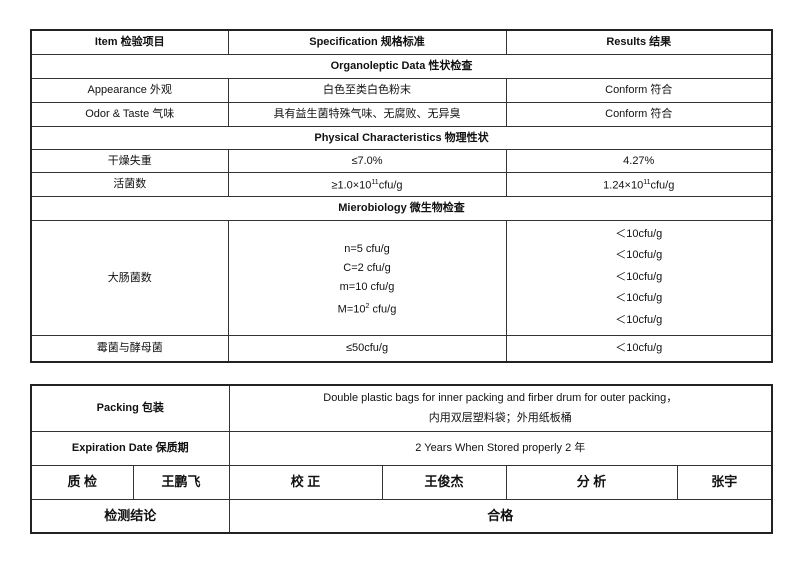  Describe the element at coordinates (591, 482) in the screenshot. I see `analysis-label: 分 析` at that location.